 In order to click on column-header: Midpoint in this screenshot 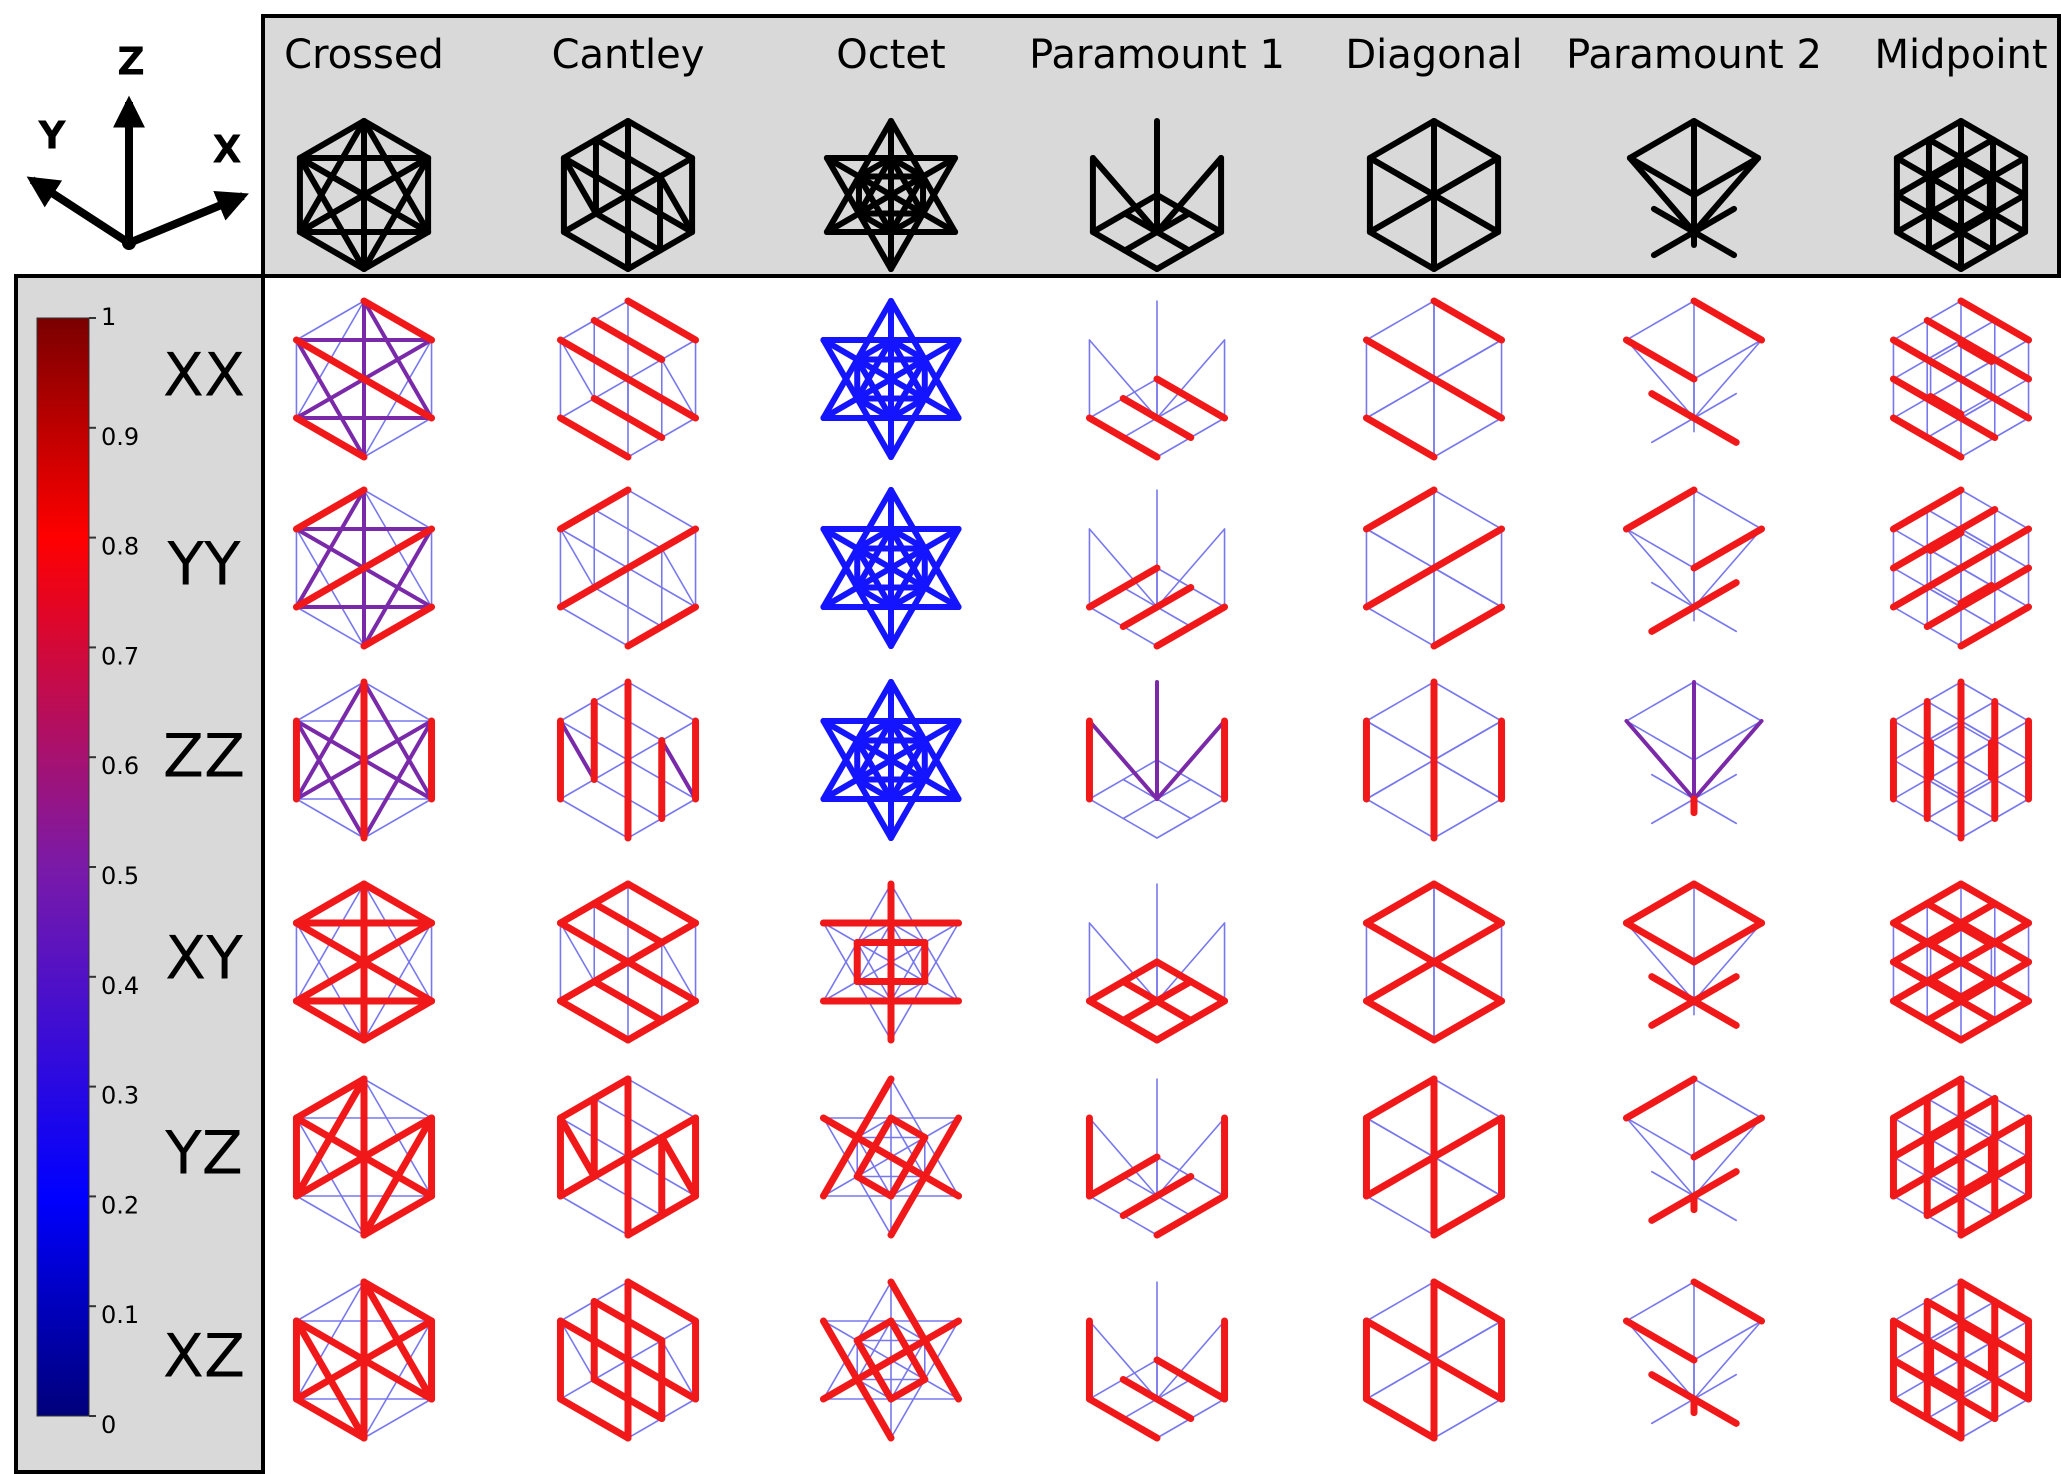, I will do `click(1960, 55)`.